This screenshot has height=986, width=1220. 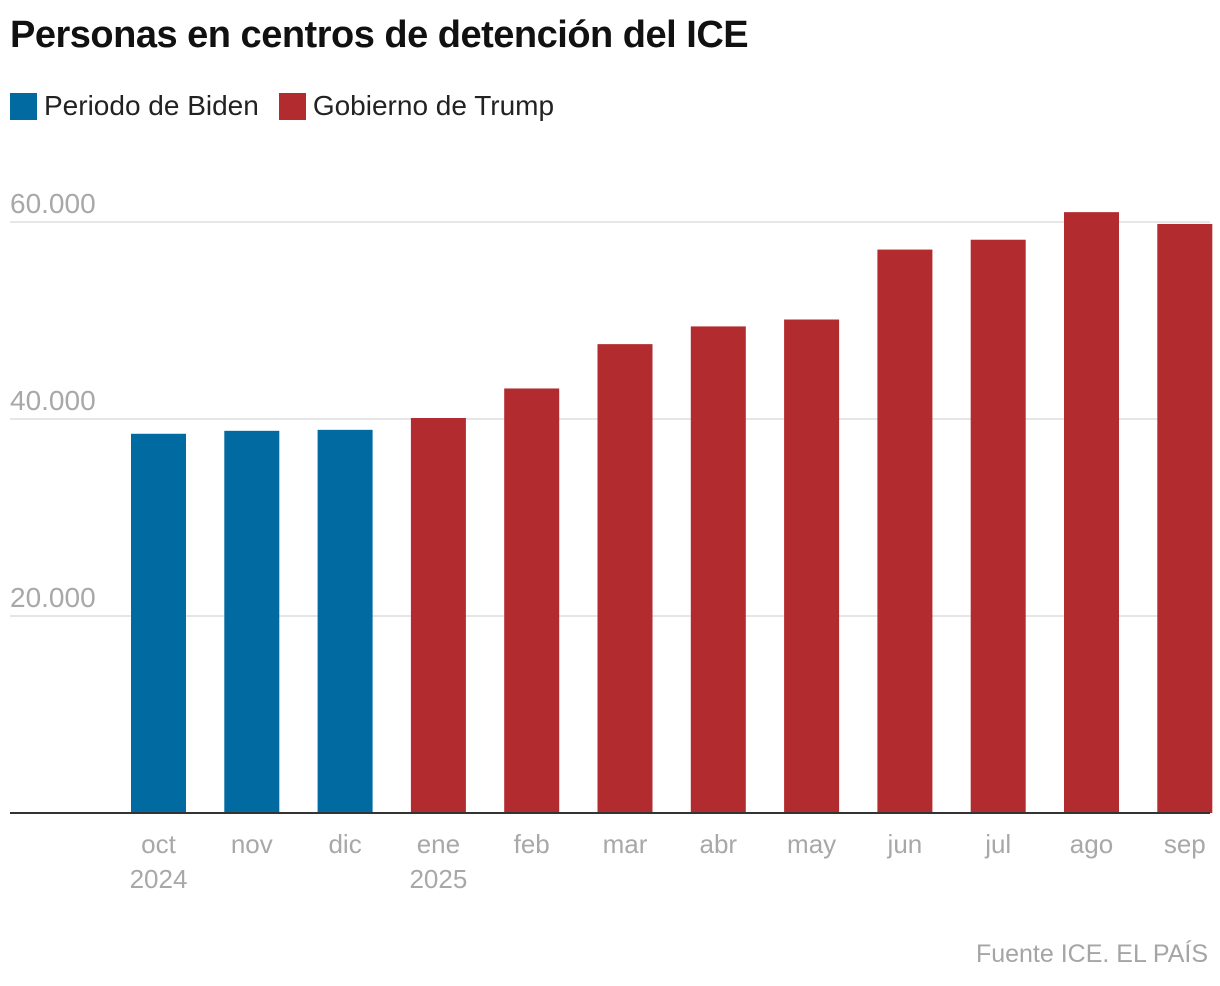 What do you see at coordinates (438, 879) in the screenshot?
I see `x-tick-year-label: 2025` at bounding box center [438, 879].